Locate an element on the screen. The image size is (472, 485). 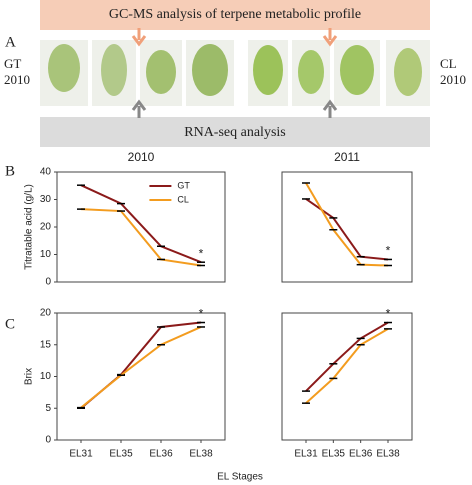
banner-bottom-text: RNA-seq analysis is located at coordinates (235, 132).